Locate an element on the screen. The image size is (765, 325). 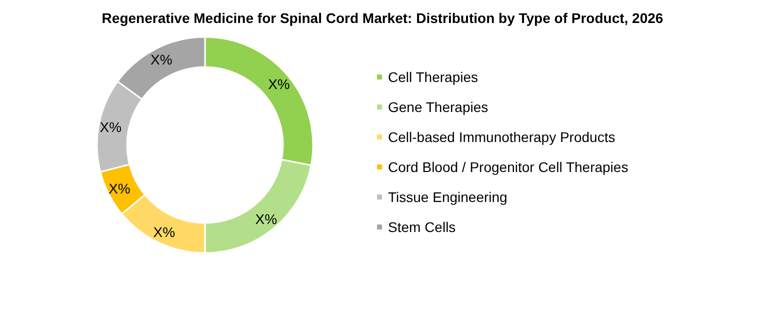
chart-title: Regenerative Medicine for Spinal Cord Market: Distribution by Type of Product, 2026 is located at coordinates (383, 18).